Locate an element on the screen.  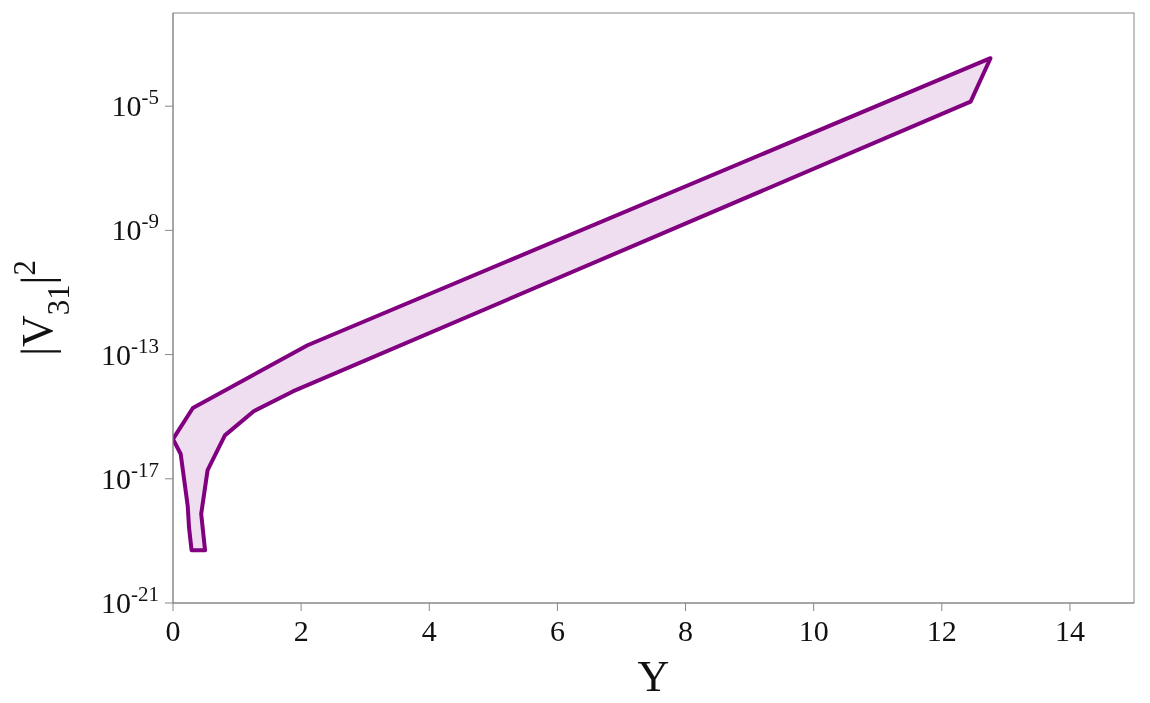
x-tick-label: 4 is located at coordinates (429, 630).